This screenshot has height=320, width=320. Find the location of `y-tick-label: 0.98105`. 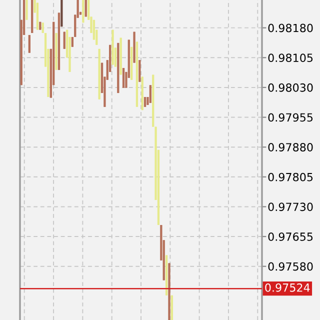

y-tick-label: 0.98105 is located at coordinates (290, 58).